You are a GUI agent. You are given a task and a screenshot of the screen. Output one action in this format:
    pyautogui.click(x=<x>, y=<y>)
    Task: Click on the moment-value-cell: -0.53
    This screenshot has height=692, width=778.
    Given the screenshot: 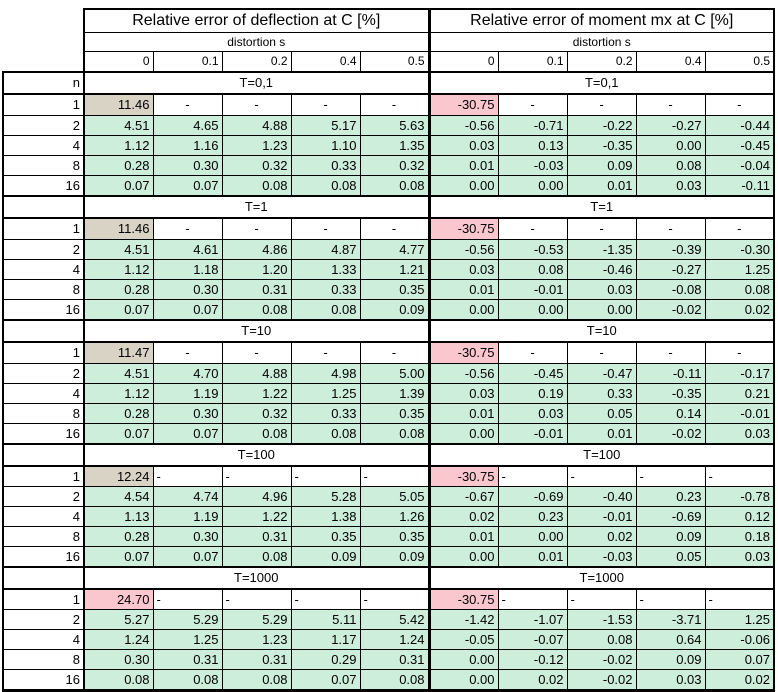 What is the action you would take?
    pyautogui.click(x=532, y=249)
    